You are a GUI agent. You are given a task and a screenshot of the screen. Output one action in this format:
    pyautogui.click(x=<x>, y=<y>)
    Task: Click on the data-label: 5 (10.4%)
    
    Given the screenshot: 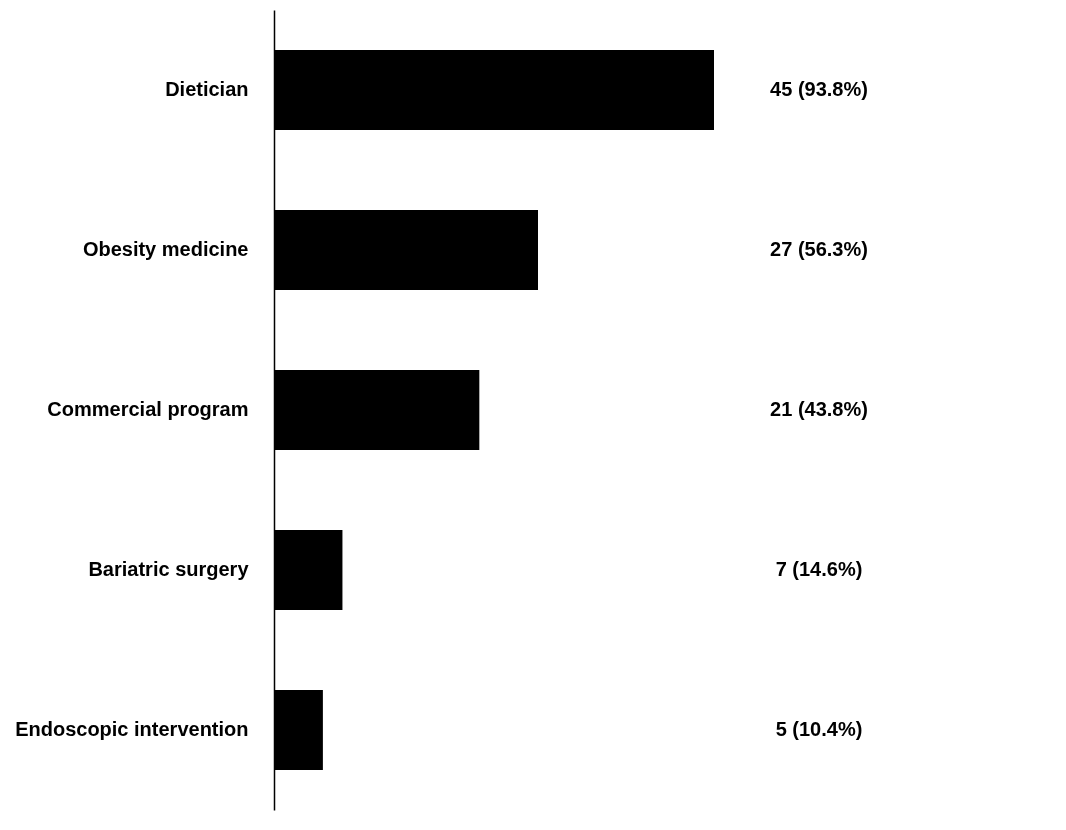 What is the action you would take?
    pyautogui.click(x=819, y=729)
    